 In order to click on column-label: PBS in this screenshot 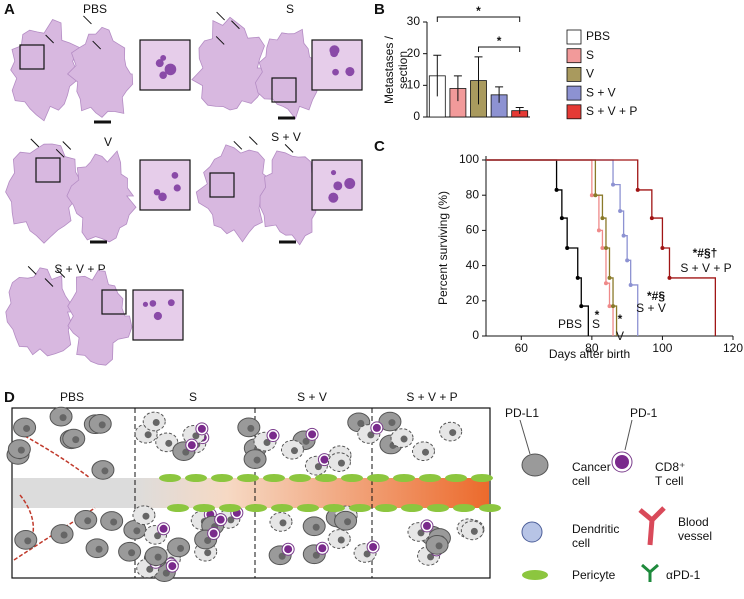, I will do `click(72, 397)`.